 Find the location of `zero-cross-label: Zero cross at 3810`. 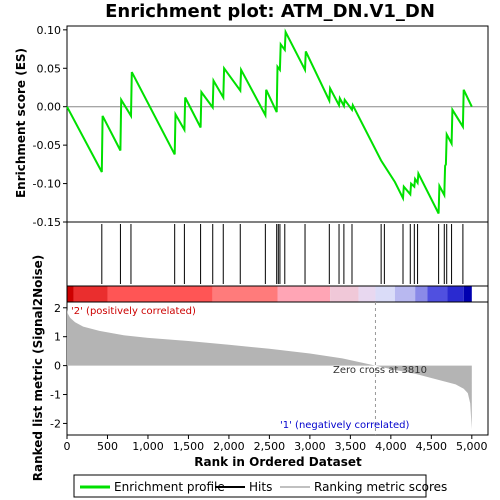

zero-cross-label: Zero cross at 3810 is located at coordinates (380, 370).